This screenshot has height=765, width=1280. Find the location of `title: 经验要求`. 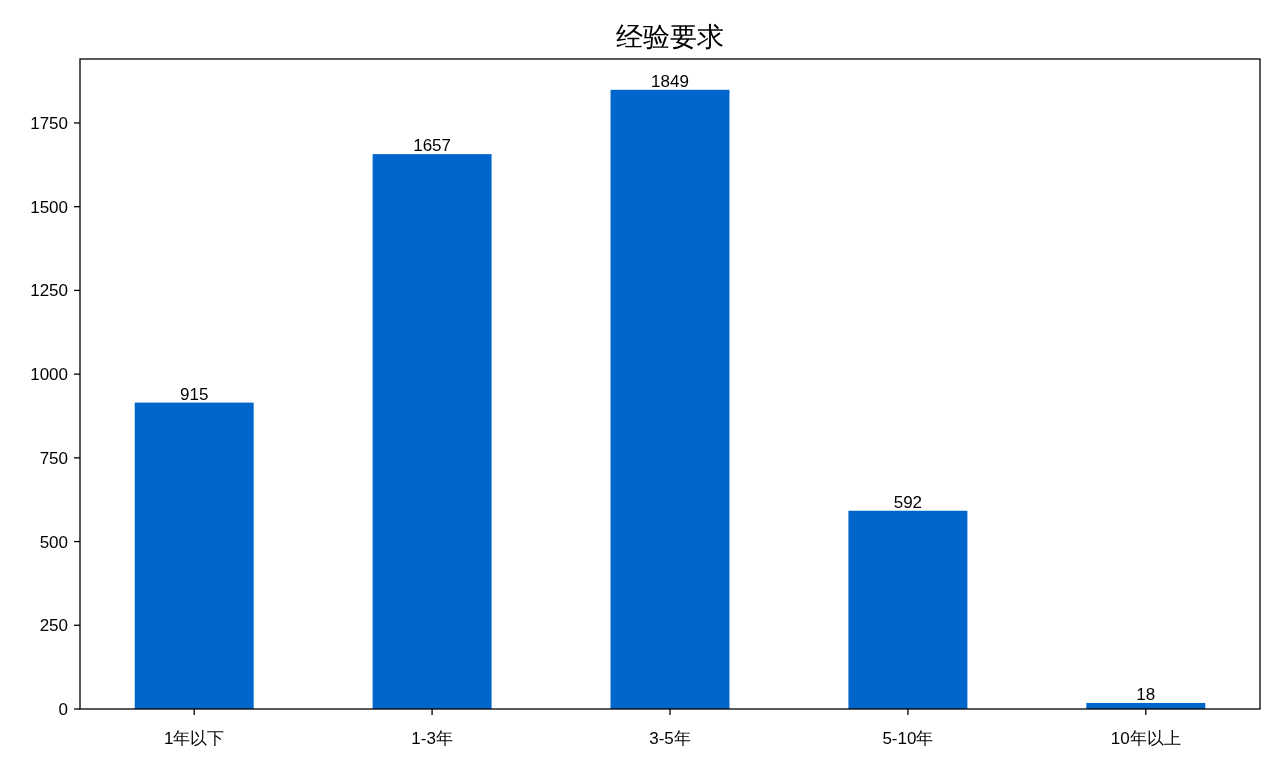

title: 经验要求 is located at coordinates (670, 37).